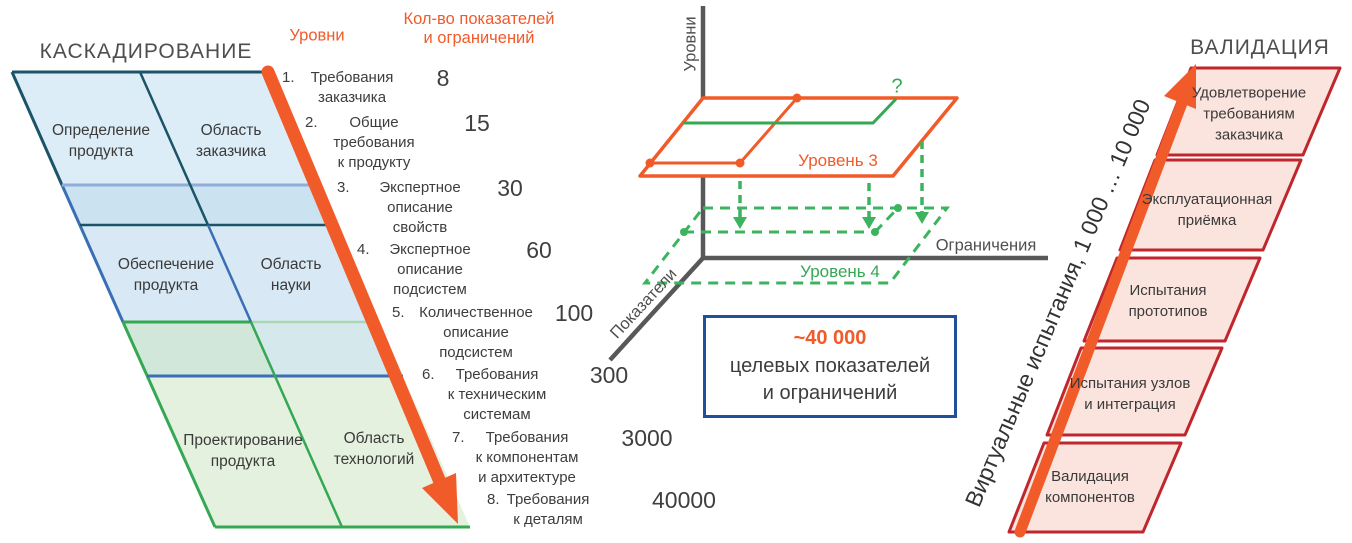 This screenshot has width=1352, height=543. I want to click on x-axis-label: Ограничения, so click(986, 245).